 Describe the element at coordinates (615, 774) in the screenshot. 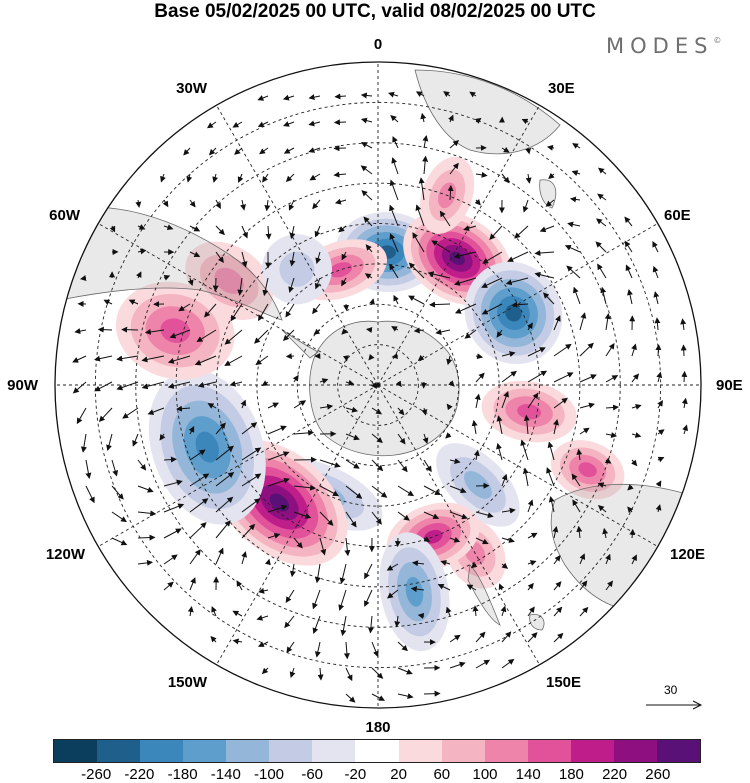

I see `colorbar-tick-label: 220` at that location.